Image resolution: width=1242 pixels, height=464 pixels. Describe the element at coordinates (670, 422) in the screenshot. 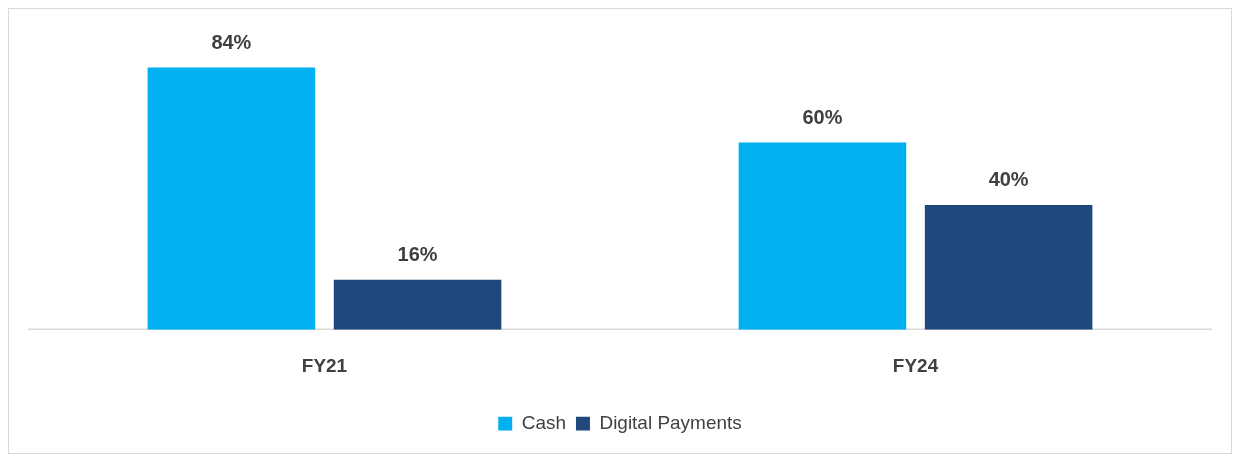

I see `legend-label: Digital Payments` at that location.